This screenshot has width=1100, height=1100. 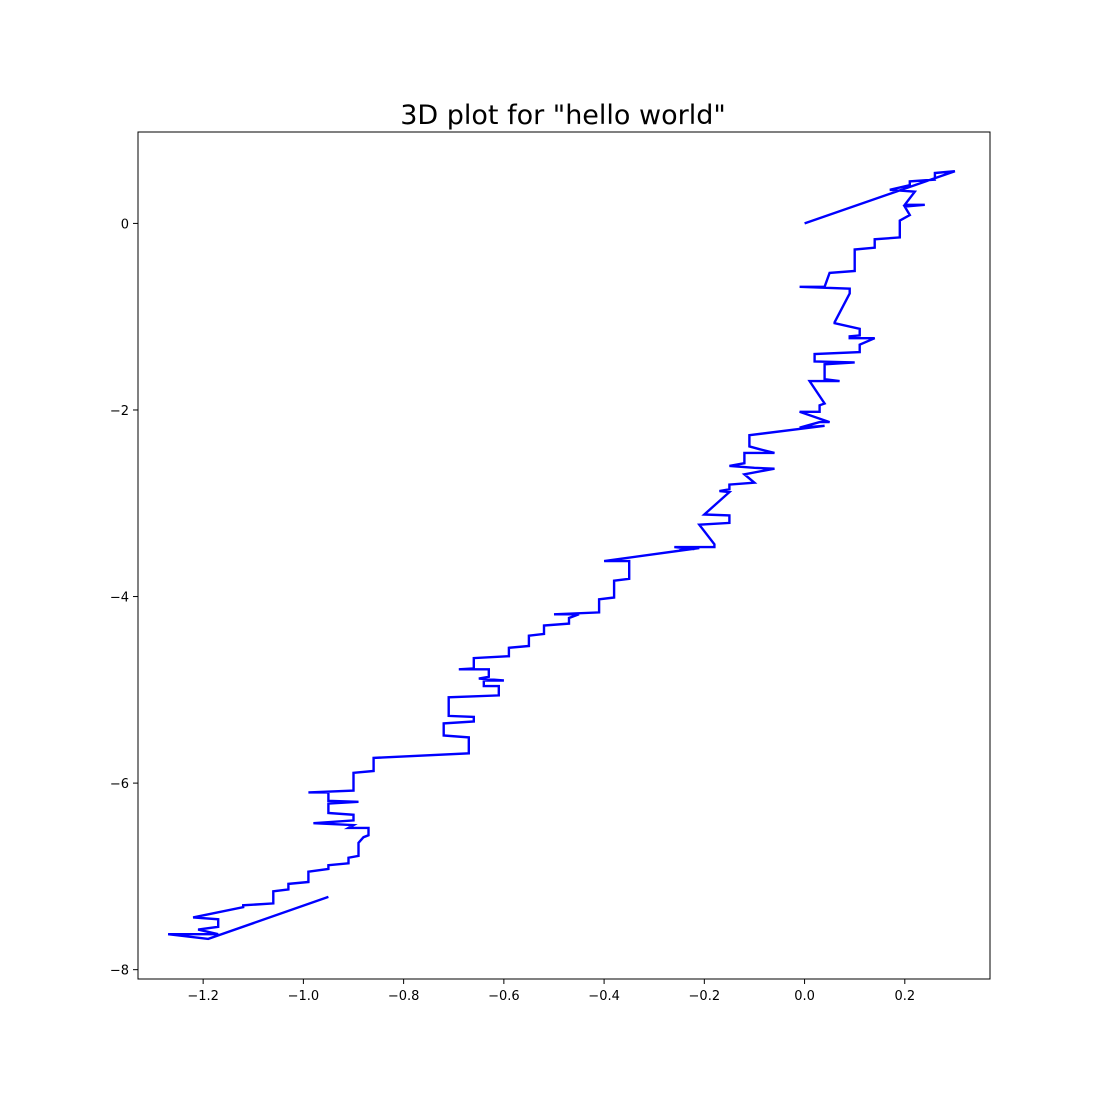 I want to click on y-tick-label: 0, so click(x=125, y=224).